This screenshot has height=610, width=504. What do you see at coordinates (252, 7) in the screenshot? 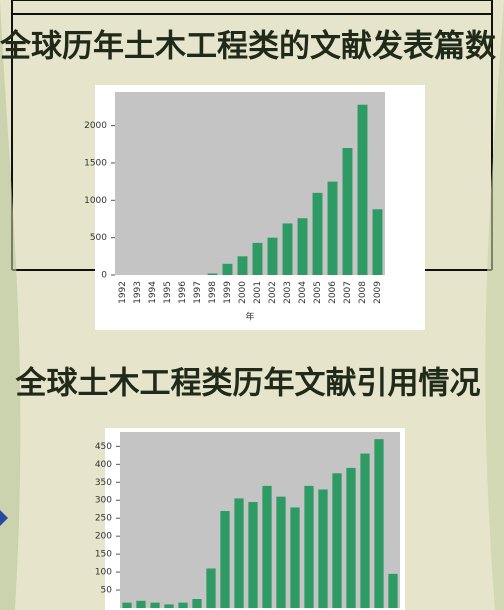
I see `top-bar` at bounding box center [252, 7].